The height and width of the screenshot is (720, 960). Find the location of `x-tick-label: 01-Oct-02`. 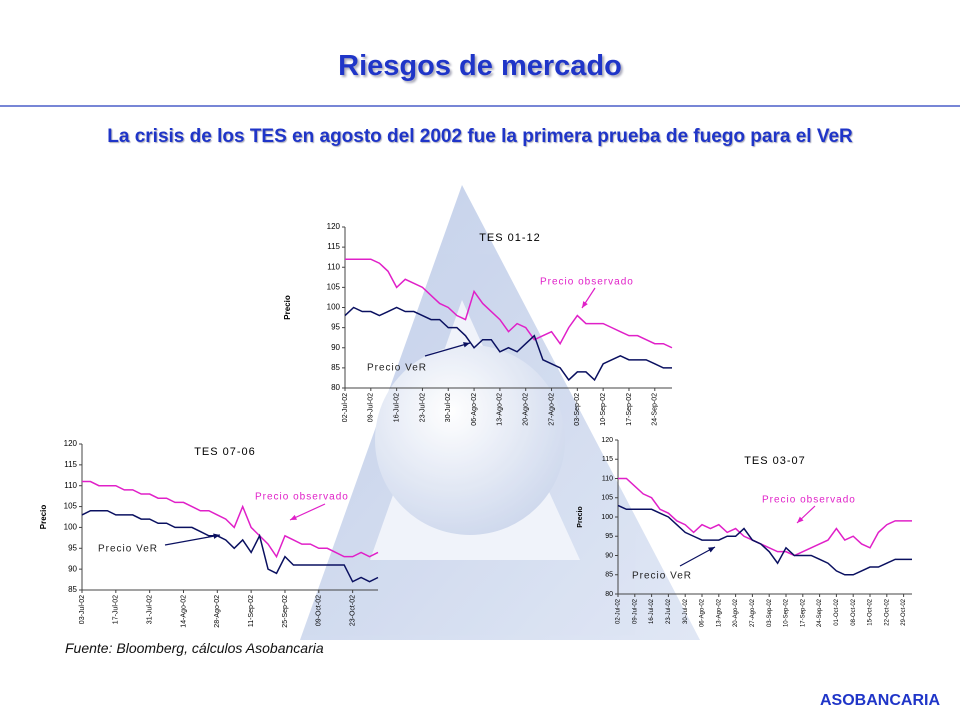

x-tick-label: 01-Oct-02 is located at coordinates (837, 611).